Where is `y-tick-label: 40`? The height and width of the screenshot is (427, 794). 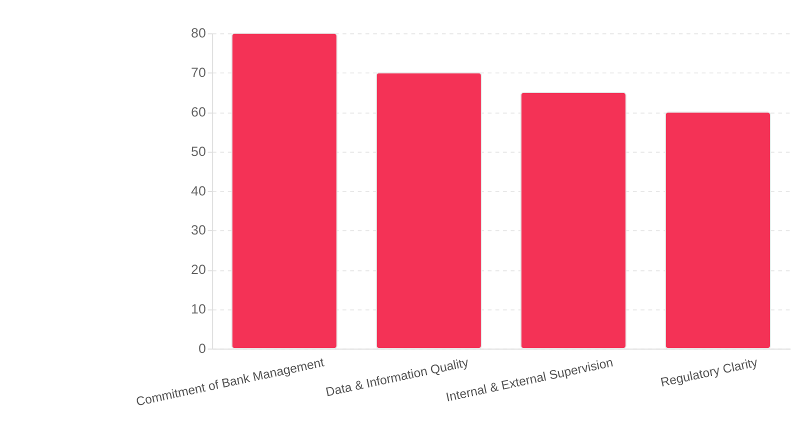 y-tick-label: 40 is located at coordinates (198, 190).